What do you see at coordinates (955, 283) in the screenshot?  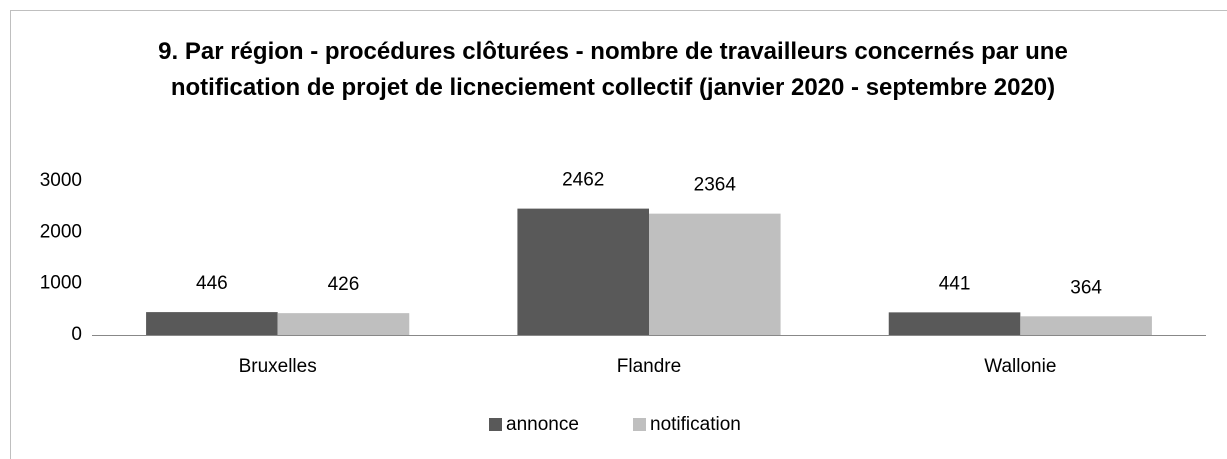 I see `data-label: 441` at bounding box center [955, 283].